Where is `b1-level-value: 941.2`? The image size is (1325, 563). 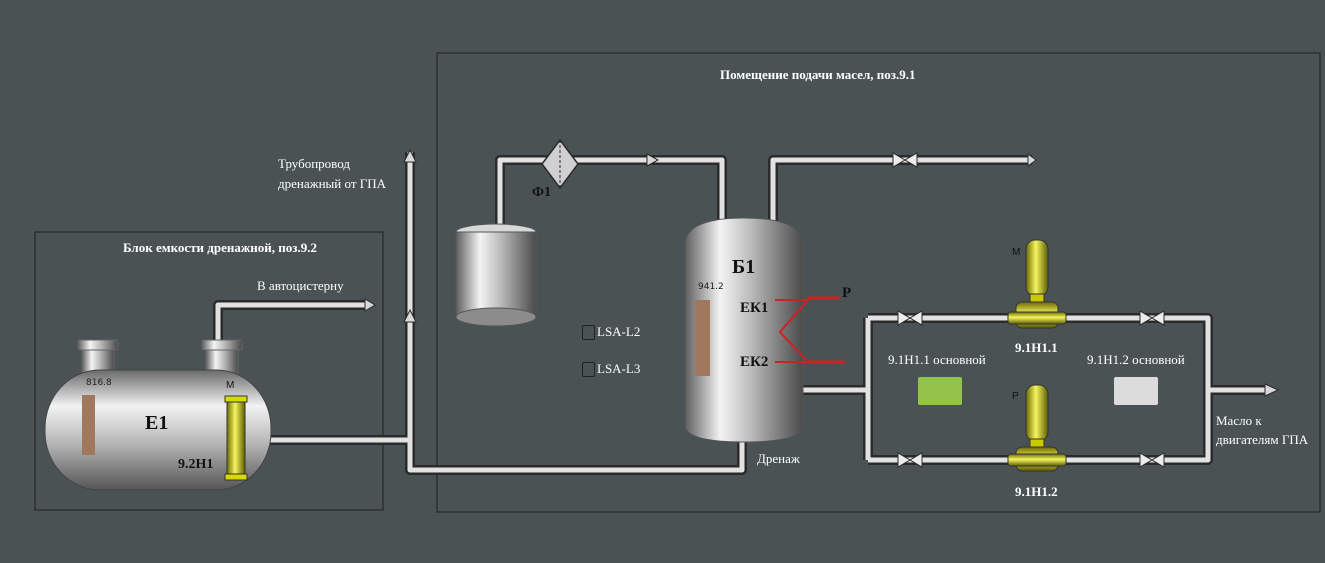 b1-level-value: 941.2 is located at coordinates (711, 287).